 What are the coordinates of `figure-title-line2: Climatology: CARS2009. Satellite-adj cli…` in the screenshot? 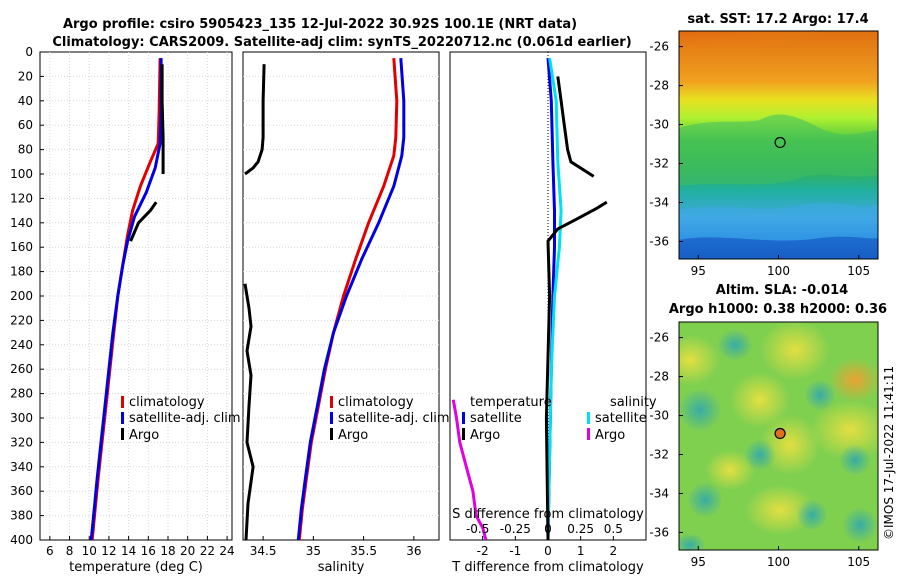 It's located at (341, 42).